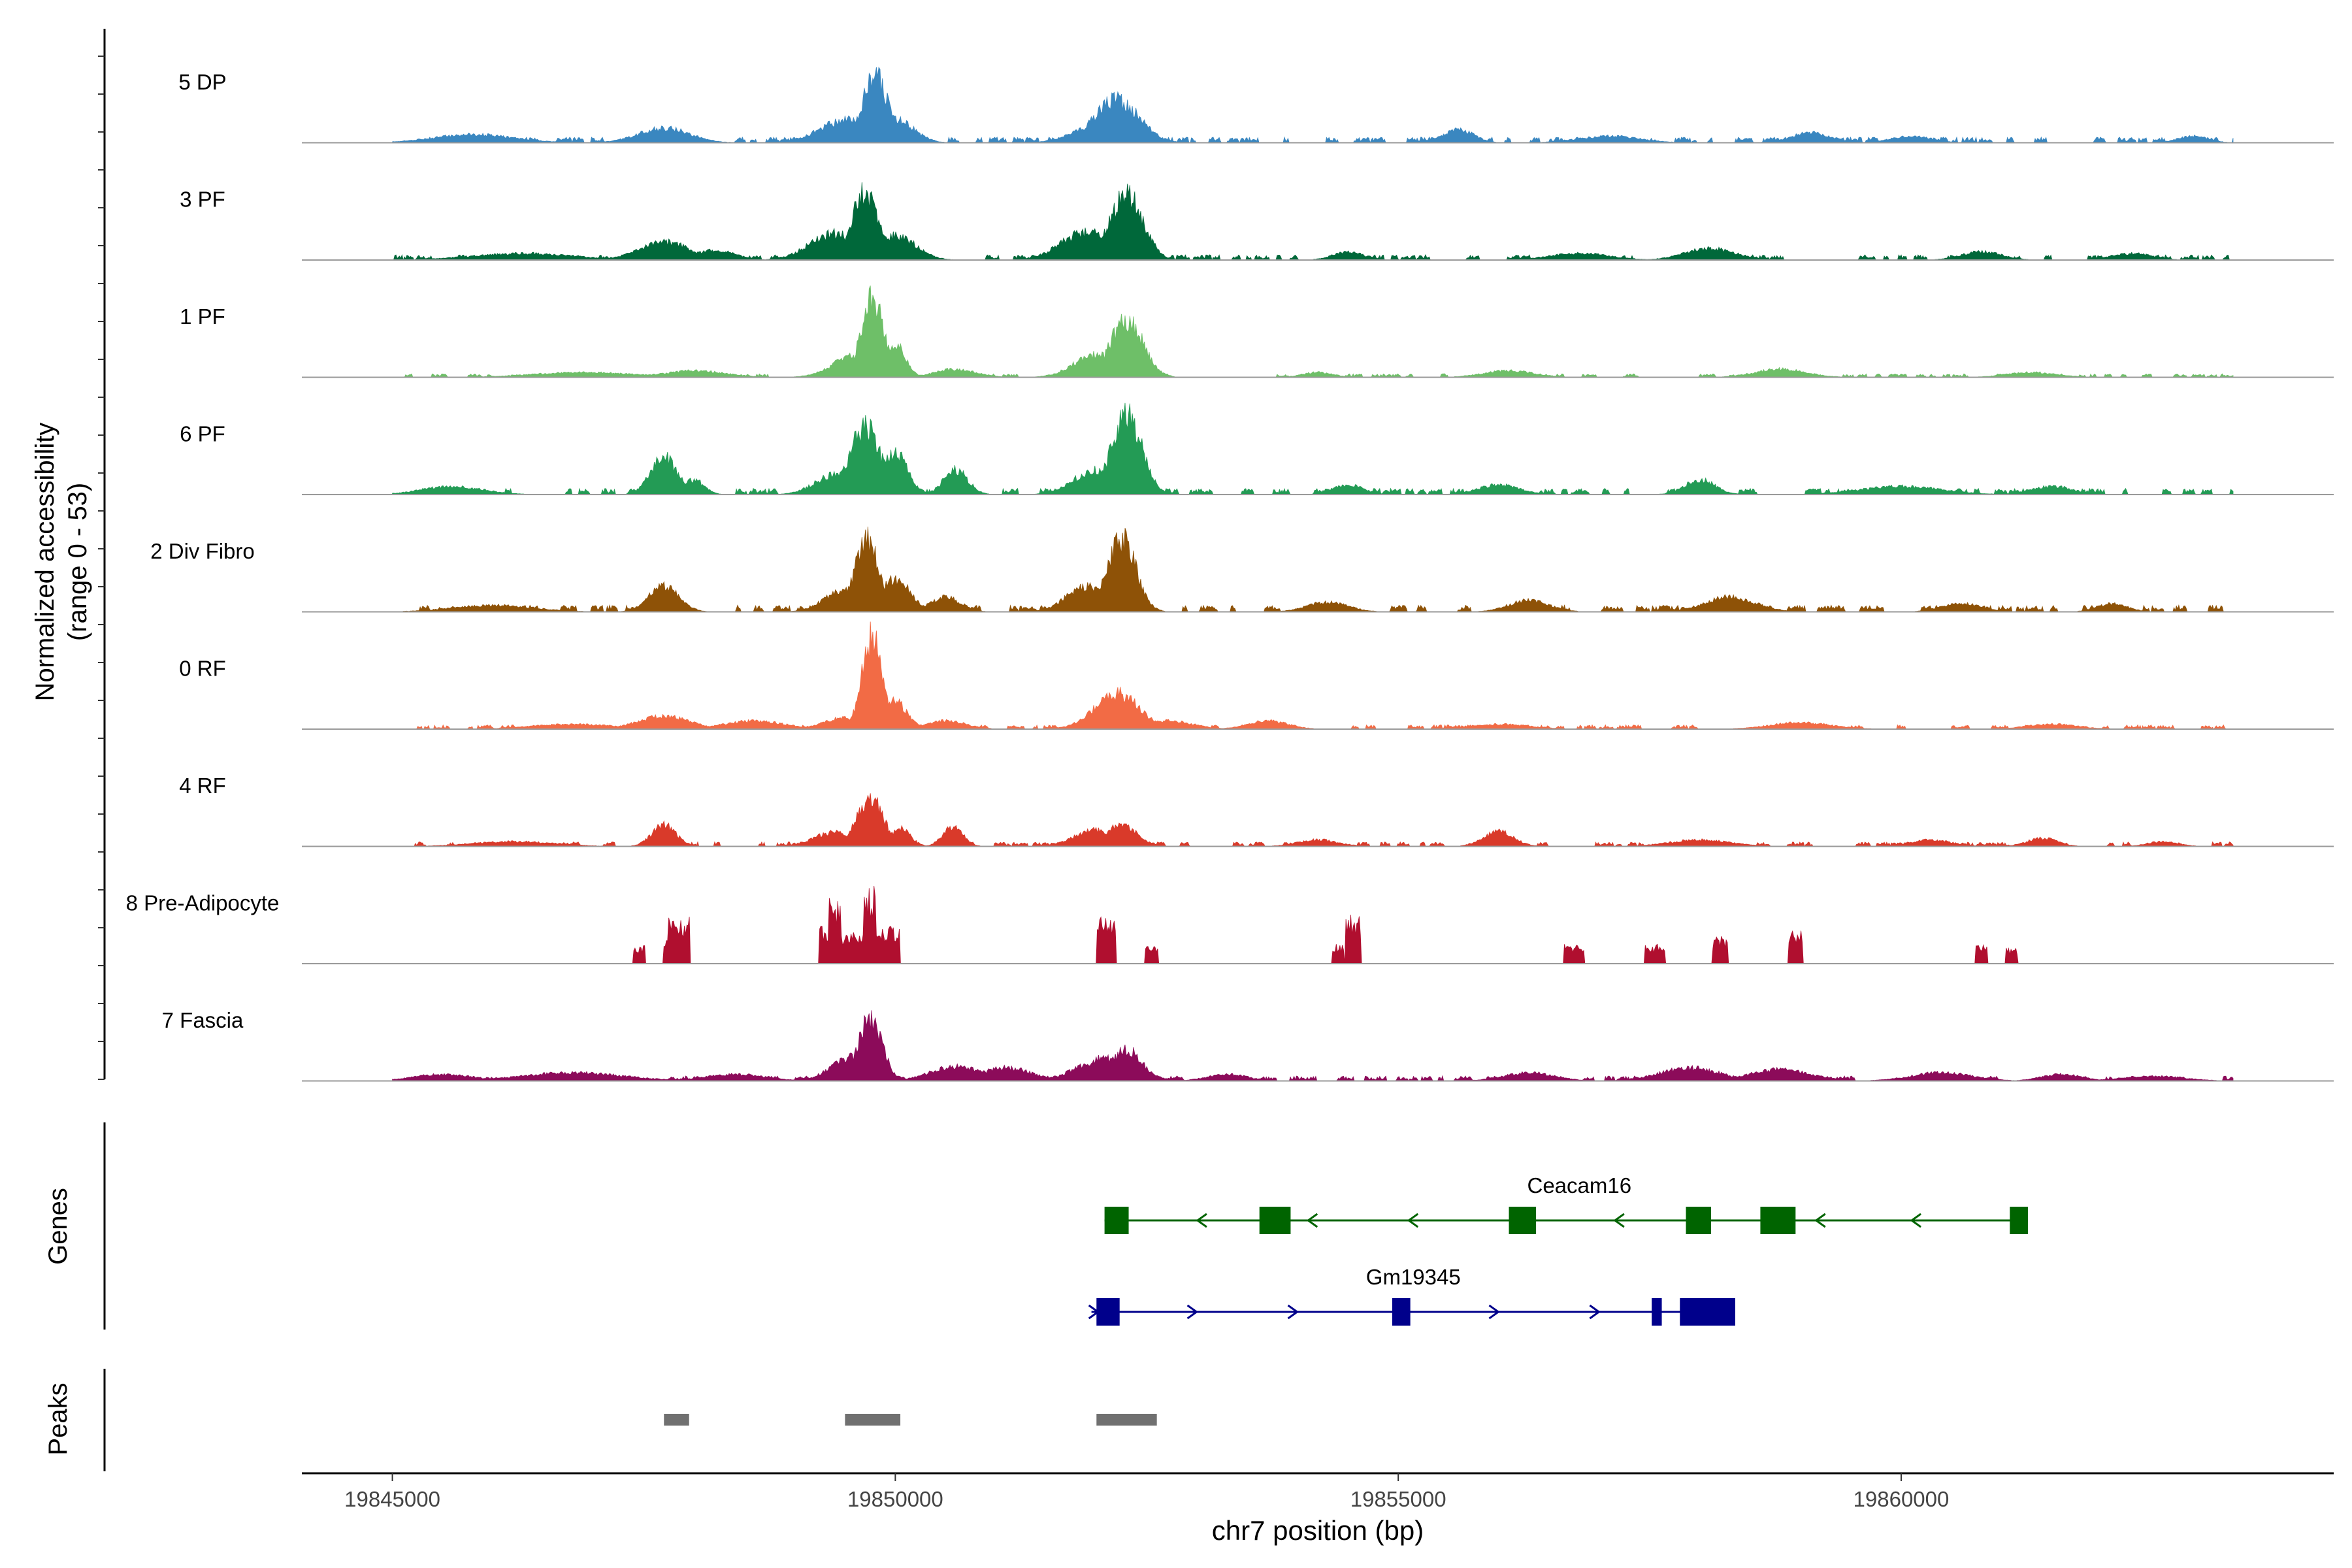 The width and height of the screenshot is (2352, 1568). Describe the element at coordinates (1318, 1530) in the screenshot. I see `x-axis-label: chr7 position (bp)` at that location.